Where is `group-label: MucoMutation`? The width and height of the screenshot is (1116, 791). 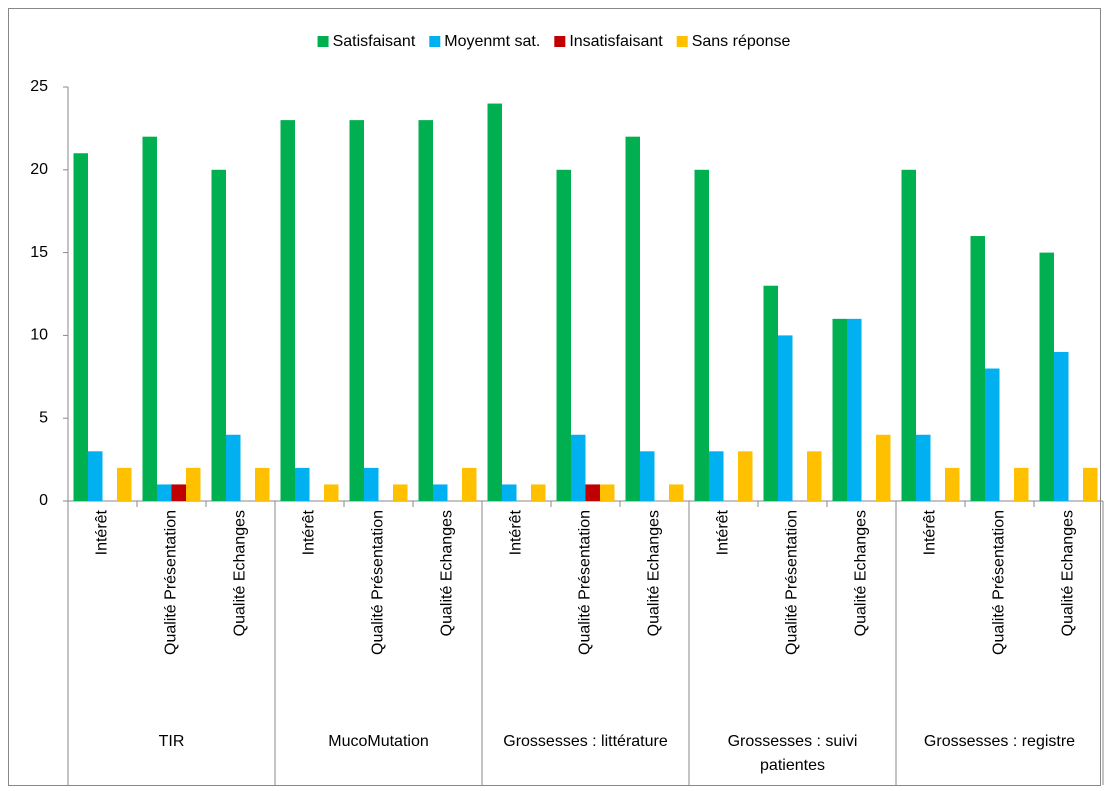 group-label: MucoMutation is located at coordinates (378, 741).